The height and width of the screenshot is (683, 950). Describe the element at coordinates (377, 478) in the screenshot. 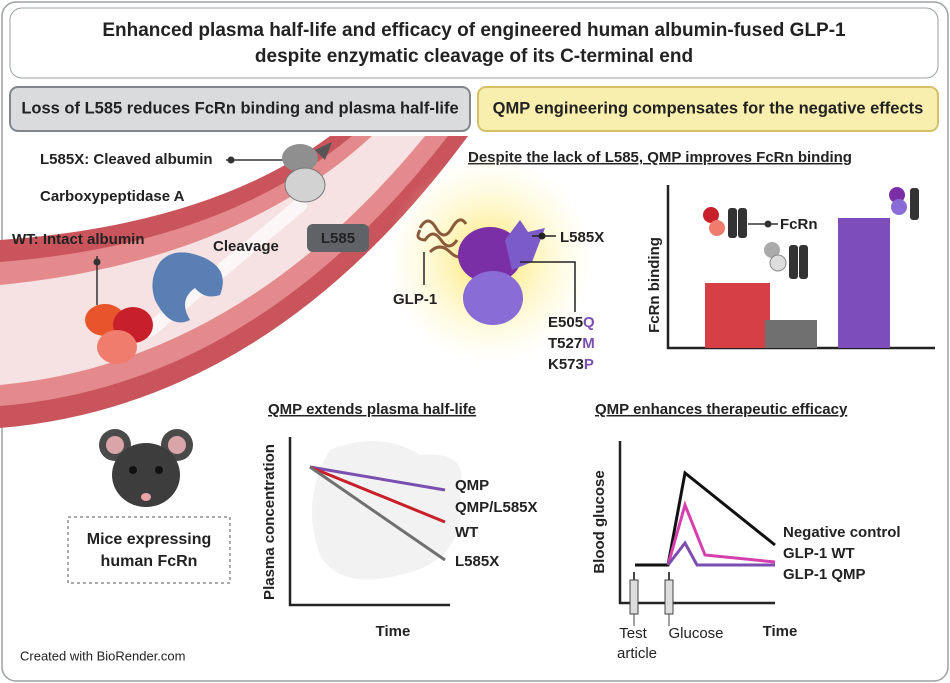

I see `curve-qmp` at that location.